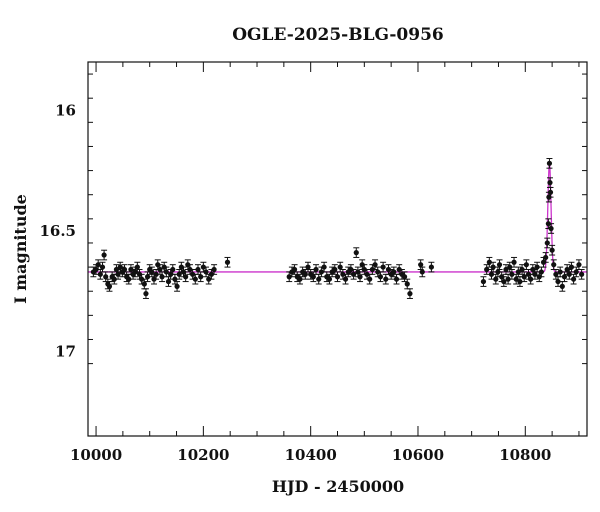 This screenshot has width=600, height=512. I want to click on x-axis-label: HJD - 2450000, so click(338, 486).